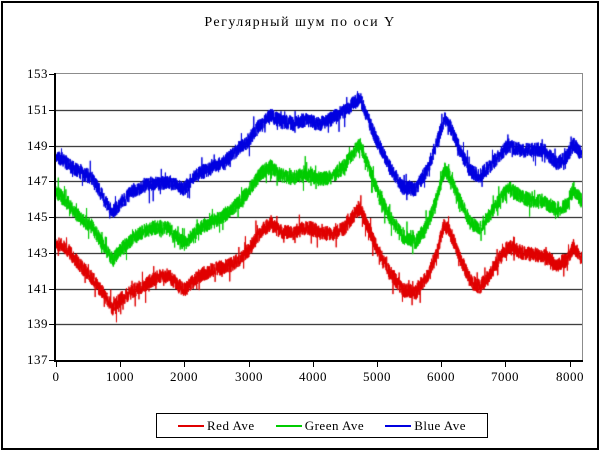 The image size is (600, 451). Describe the element at coordinates (440, 425) in the screenshot. I see `legend-label-blue: Blue Ave` at that location.